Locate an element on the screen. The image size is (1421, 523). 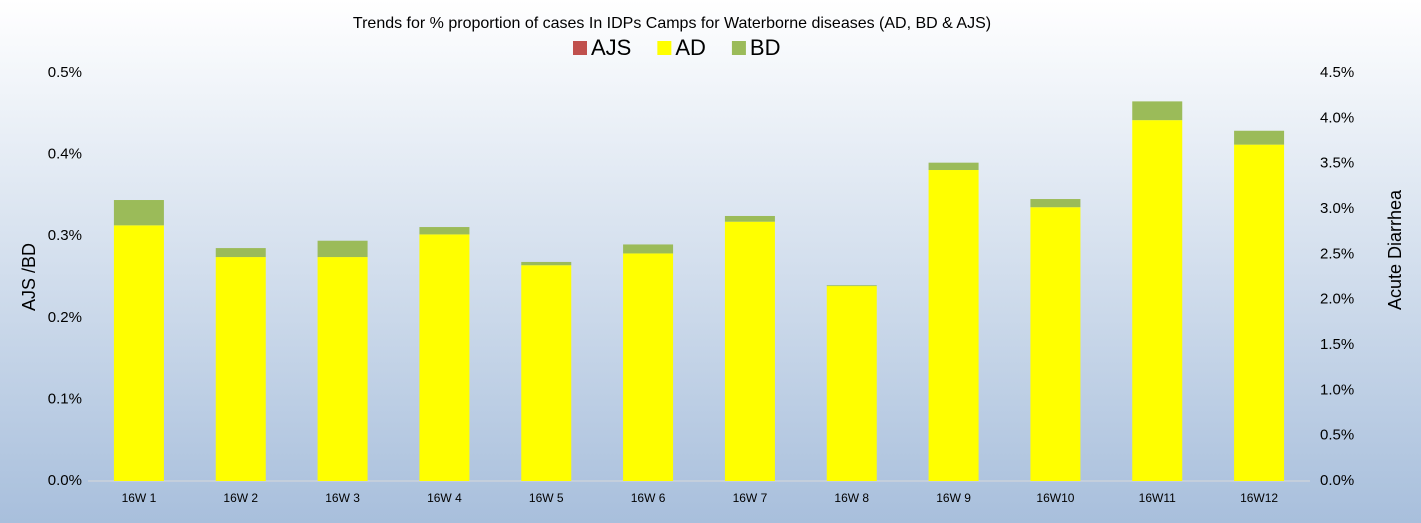
x-tick-label: 16W 7 is located at coordinates (750, 498).